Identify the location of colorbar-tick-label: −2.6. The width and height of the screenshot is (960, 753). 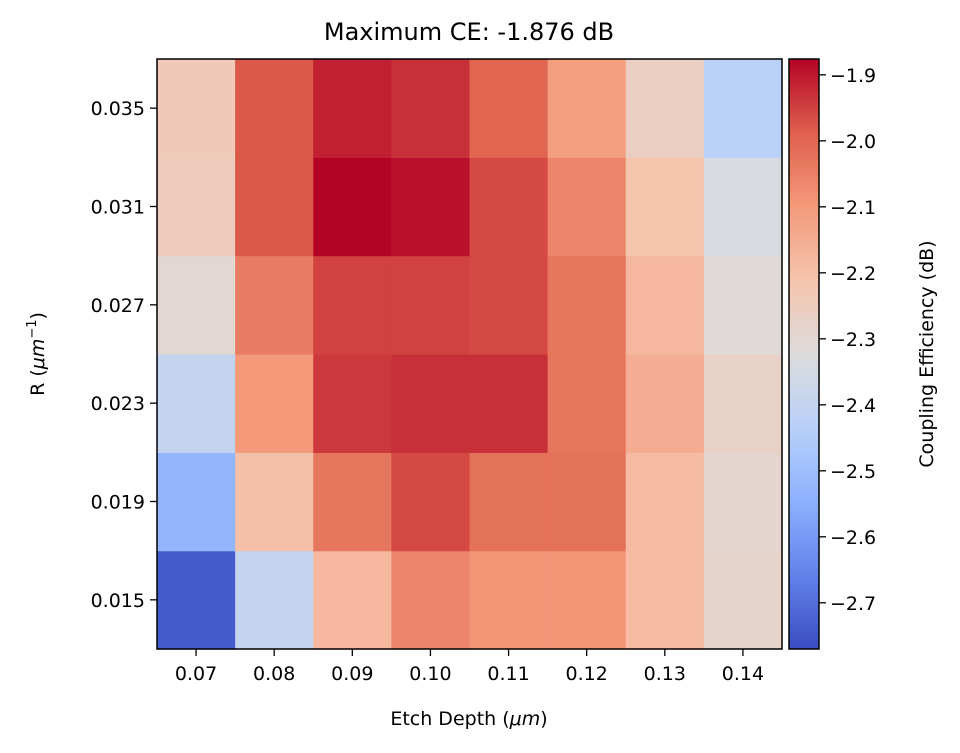
(853, 538).